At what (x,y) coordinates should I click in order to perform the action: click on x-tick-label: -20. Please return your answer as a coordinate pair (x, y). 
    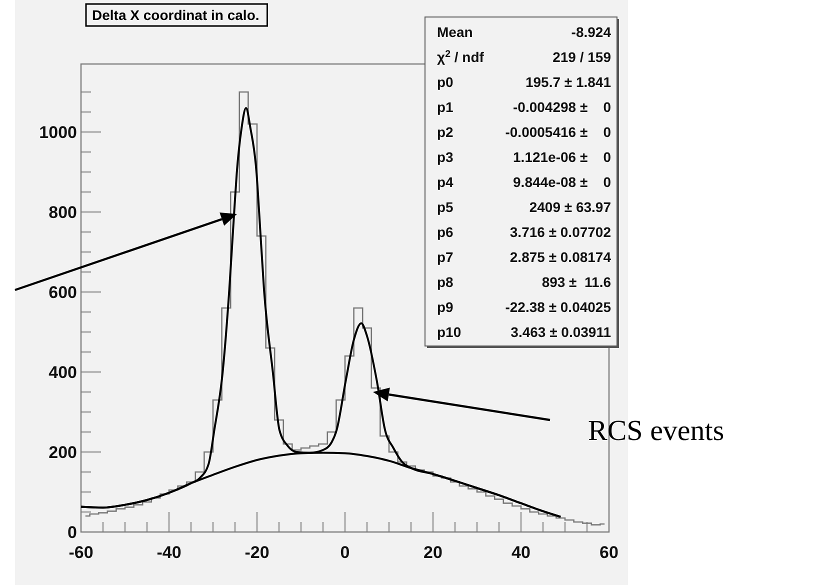
    Looking at the image, I should click on (257, 552).